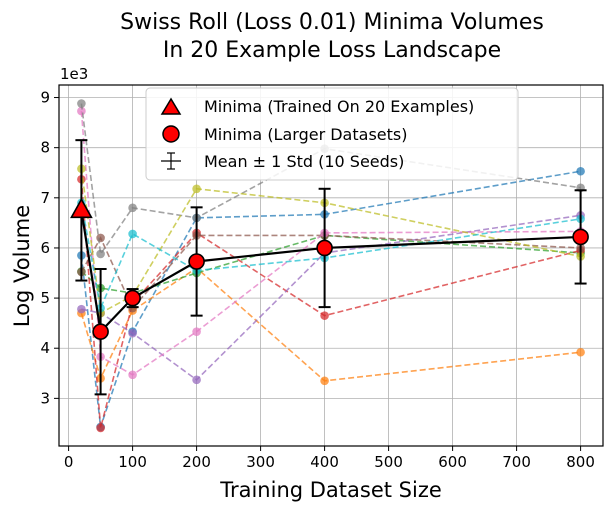  I want to click on y-axis-ticks: 3 4 5 6 7 8 9, so click(49, 248).